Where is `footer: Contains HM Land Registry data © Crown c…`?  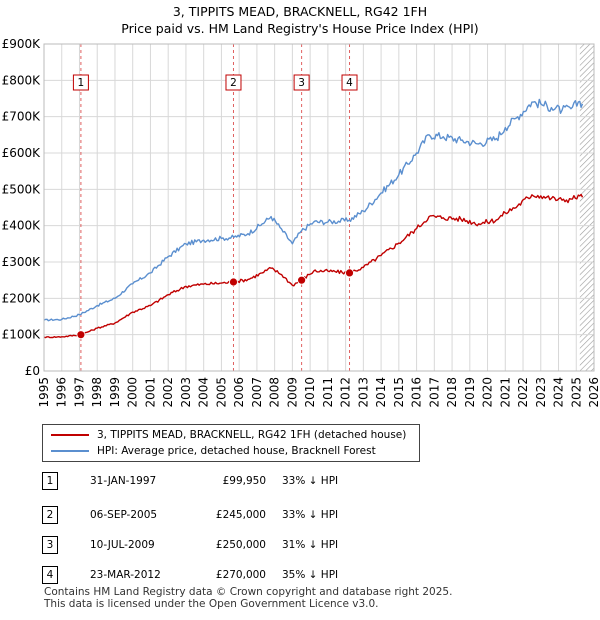
footer: Contains HM Land Registry data © Crown c… is located at coordinates (248, 598).